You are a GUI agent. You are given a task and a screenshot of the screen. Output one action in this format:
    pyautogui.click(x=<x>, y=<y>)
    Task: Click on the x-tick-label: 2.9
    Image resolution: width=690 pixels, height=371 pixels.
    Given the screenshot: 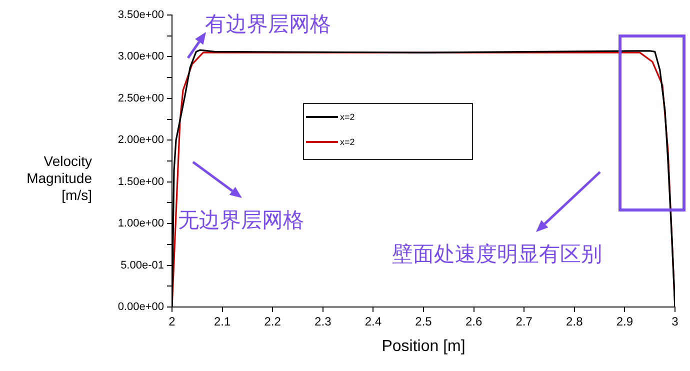 What is the action you would take?
    pyautogui.click(x=625, y=321)
    